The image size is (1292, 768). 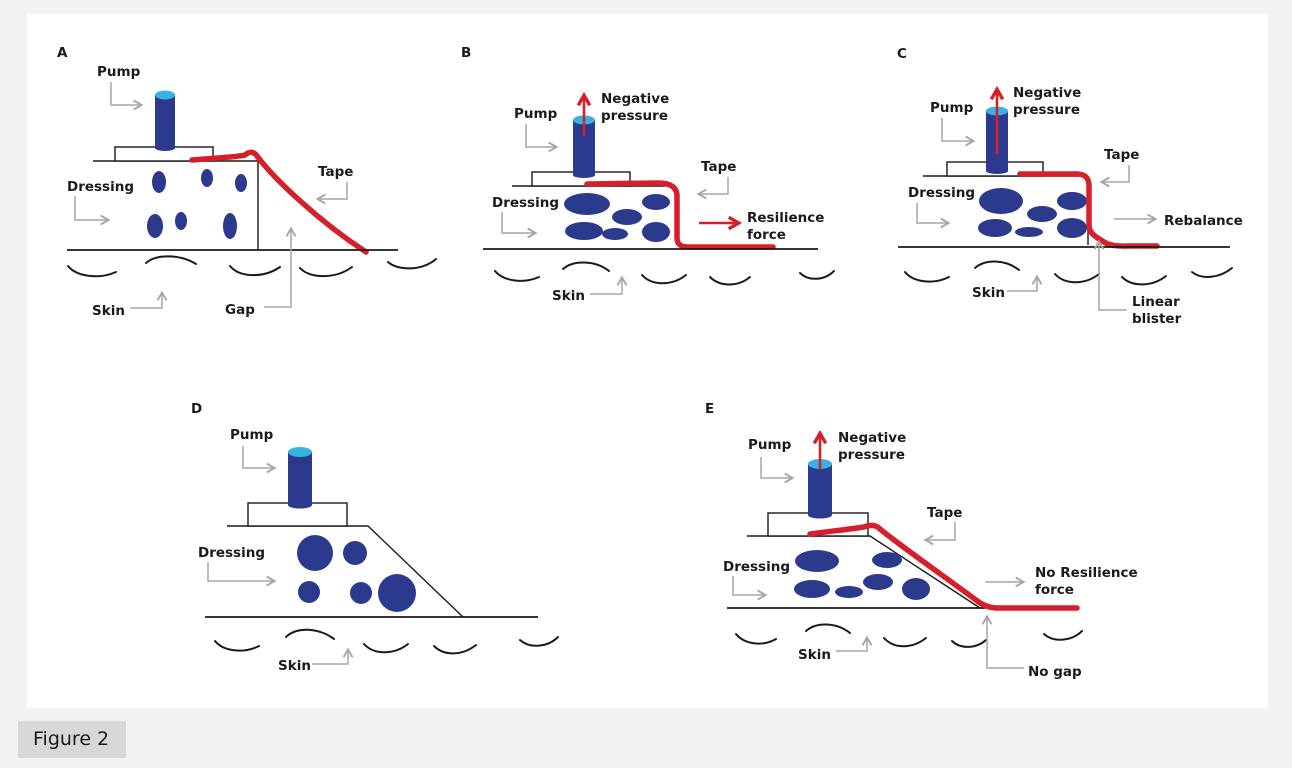 What do you see at coordinates (709, 409) in the screenshot?
I see `panel-letter: E` at bounding box center [709, 409].